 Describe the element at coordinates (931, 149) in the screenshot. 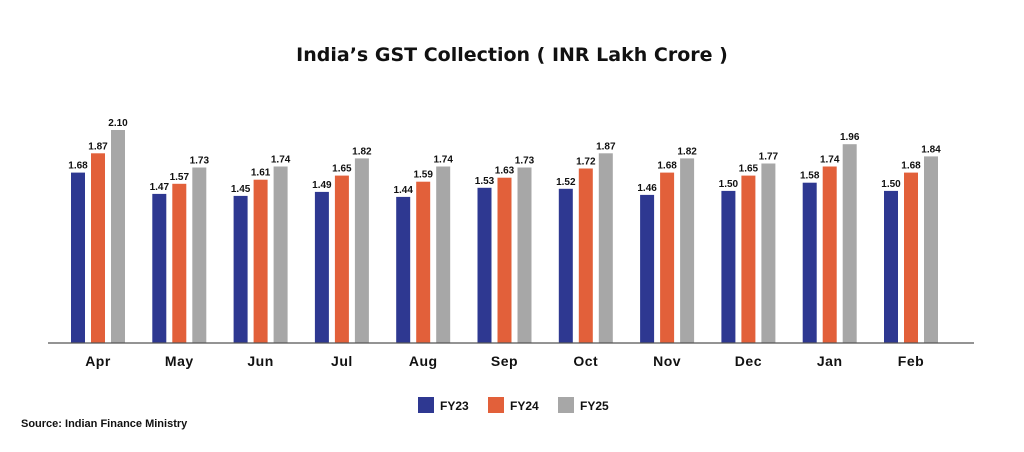

I see `value-label-fy25-feb: 1.84` at that location.